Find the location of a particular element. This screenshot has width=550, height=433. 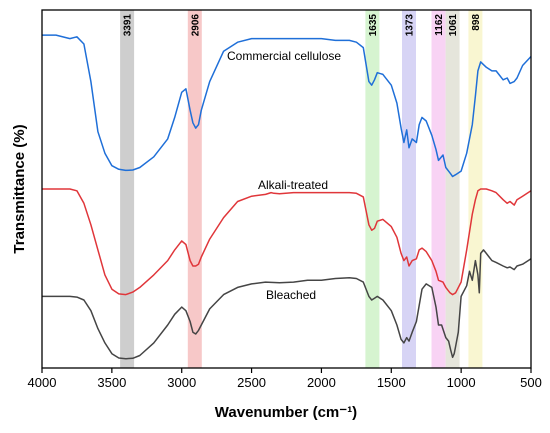

x-tick-label-3000: 3000 is located at coordinates (181, 382).